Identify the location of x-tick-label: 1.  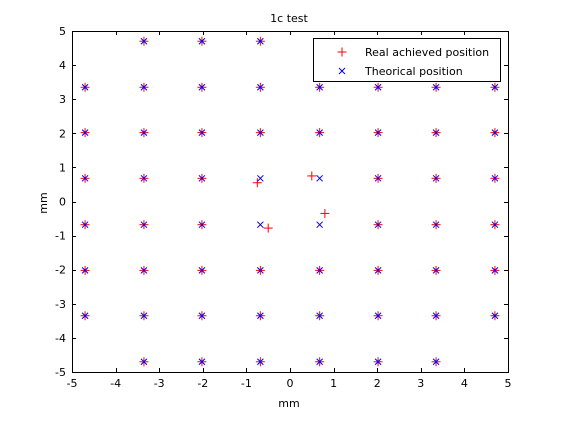
(333, 383).